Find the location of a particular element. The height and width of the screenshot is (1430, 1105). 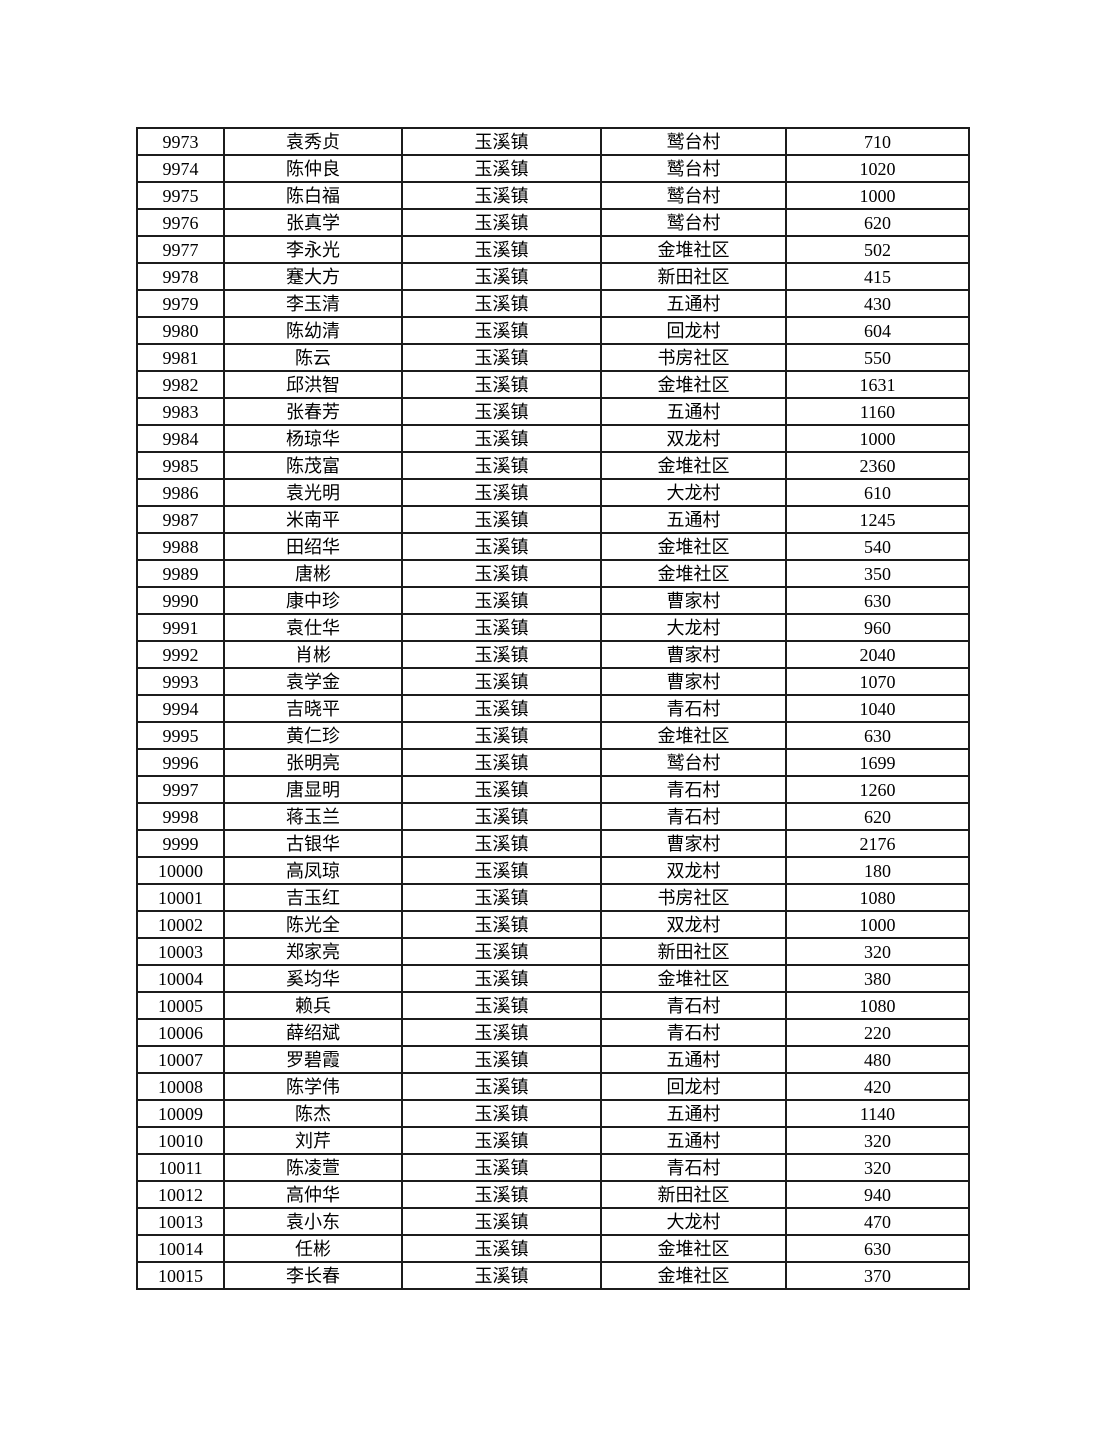

table-row: 10010 刘芹 玉溪镇 五通村 320 is located at coordinates (553, 1140).